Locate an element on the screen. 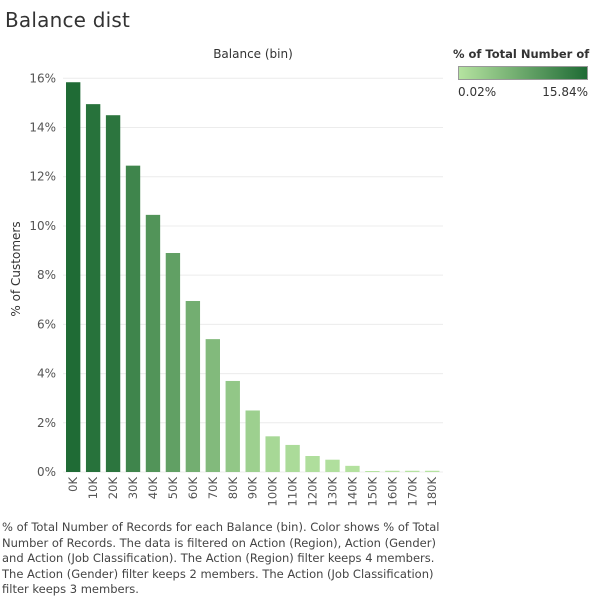 The width and height of the screenshot is (593, 605). y-tick-label: 2% is located at coordinates (46, 423).